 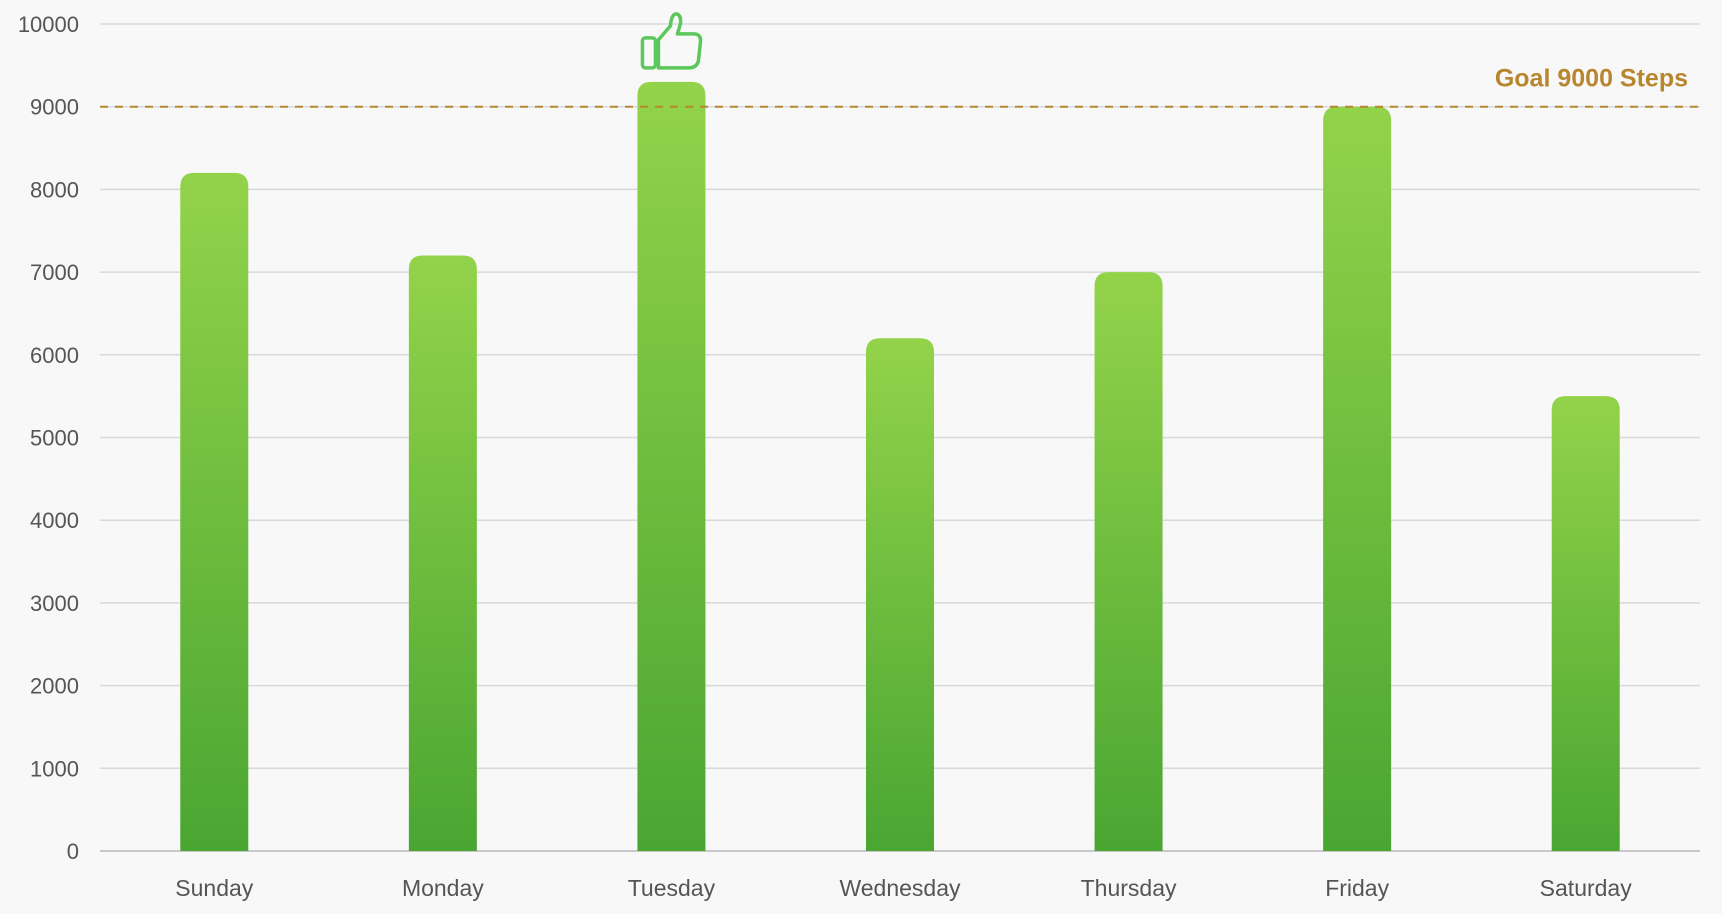 What do you see at coordinates (900, 888) in the screenshot?
I see `x-tick-label-wednesday: Wednesday` at bounding box center [900, 888].